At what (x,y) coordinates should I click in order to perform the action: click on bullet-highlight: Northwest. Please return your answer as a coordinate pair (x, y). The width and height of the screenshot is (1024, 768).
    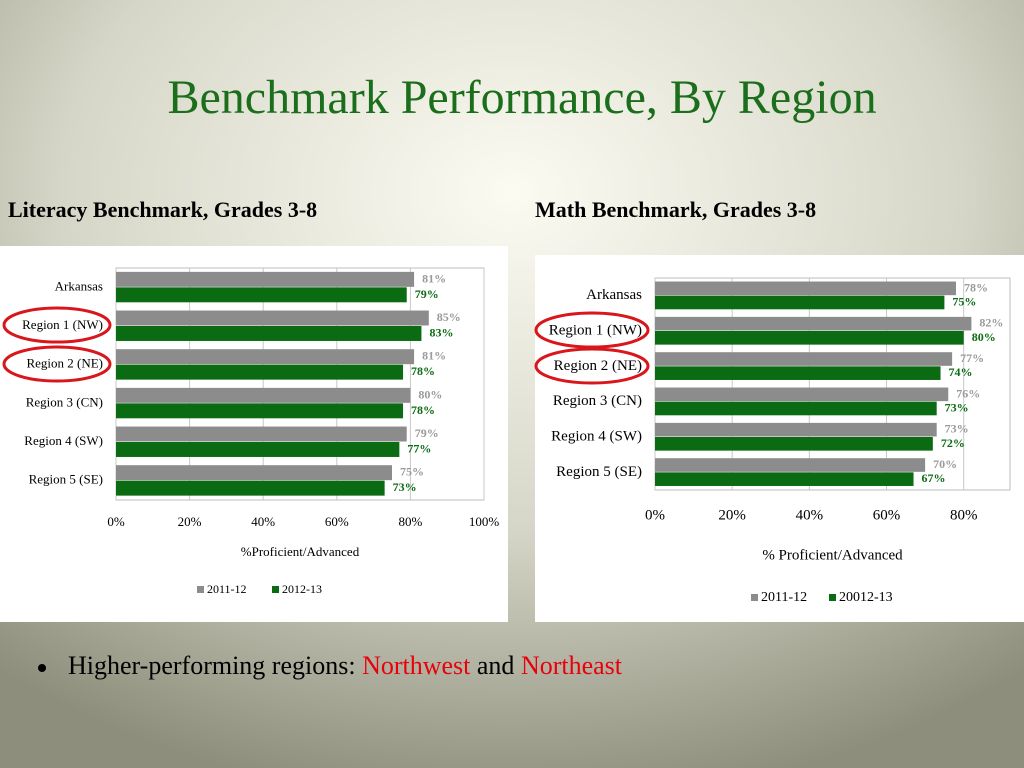
    Looking at the image, I should click on (416, 665).